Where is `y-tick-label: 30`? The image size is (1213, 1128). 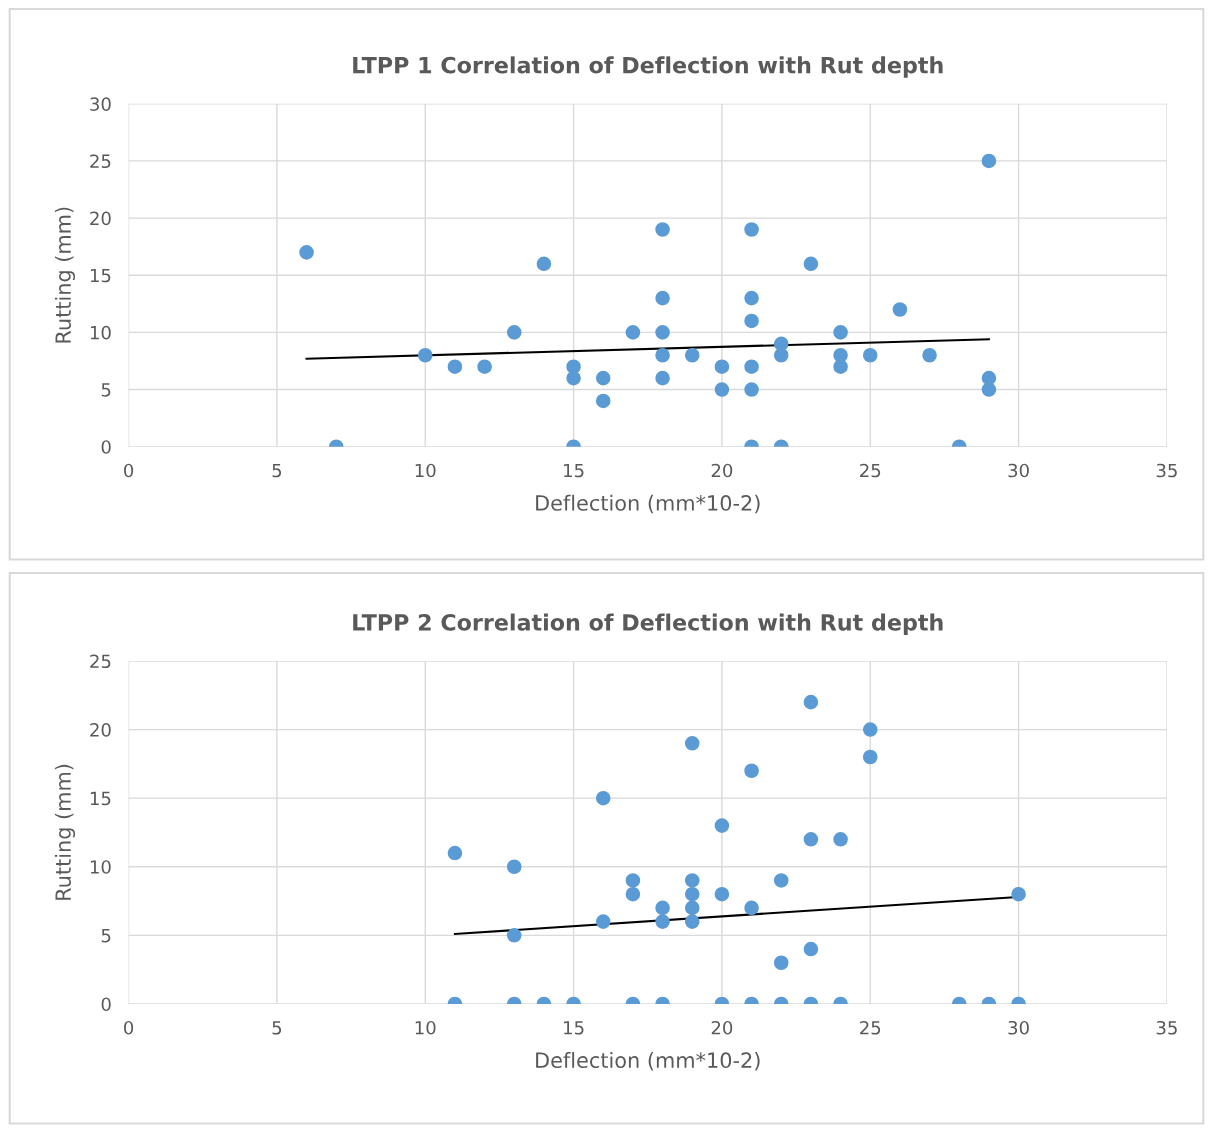
y-tick-label: 30 is located at coordinates (100, 104).